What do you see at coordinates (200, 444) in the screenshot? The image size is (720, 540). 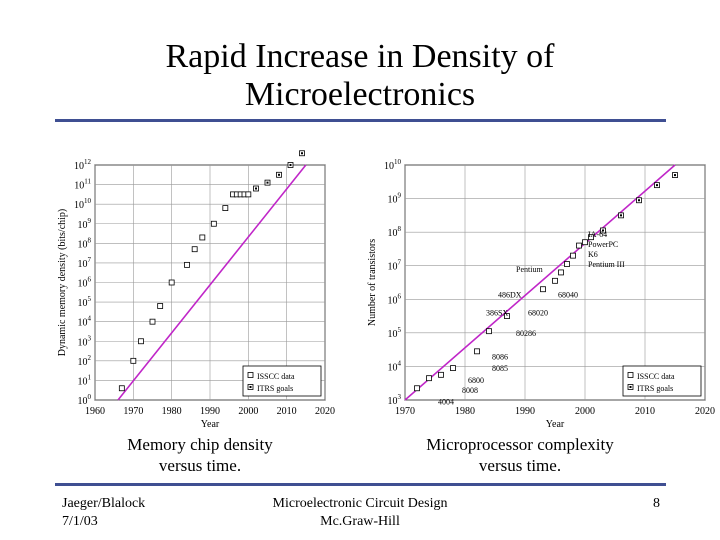 I see `memory-caption-line-1: Memory chip density` at bounding box center [200, 444].